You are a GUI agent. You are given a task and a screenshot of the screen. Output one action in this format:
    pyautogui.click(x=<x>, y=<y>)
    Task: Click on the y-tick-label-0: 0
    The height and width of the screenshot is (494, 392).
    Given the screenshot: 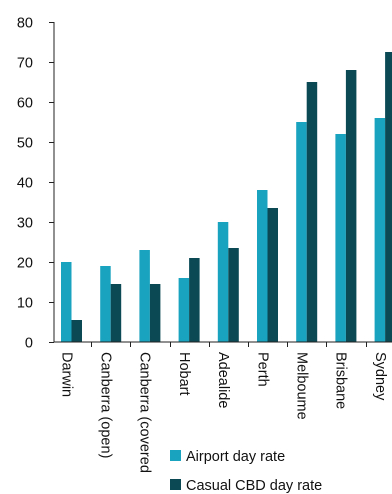 What is the action you would take?
    pyautogui.click(x=29, y=344)
    